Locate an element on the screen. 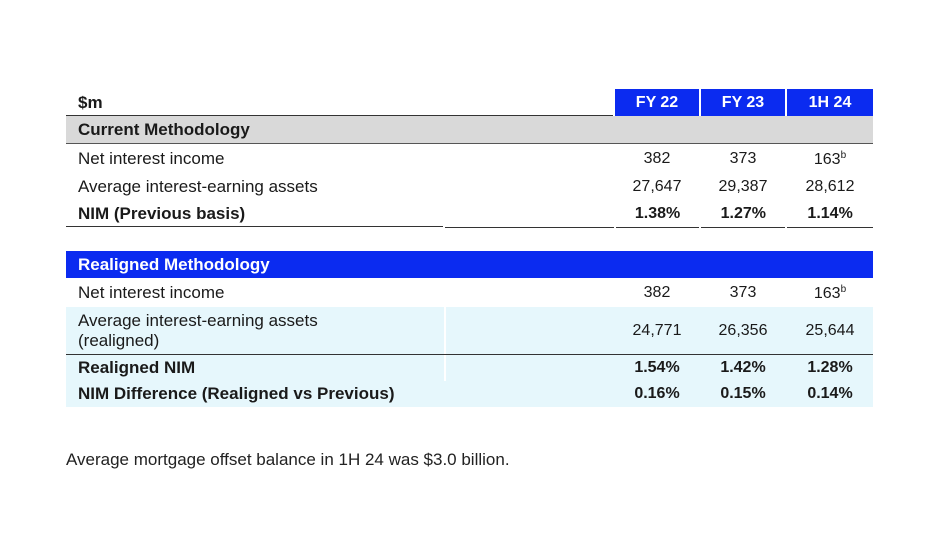 The width and height of the screenshot is (939, 537). cell-value: 1.27% is located at coordinates (743, 214).